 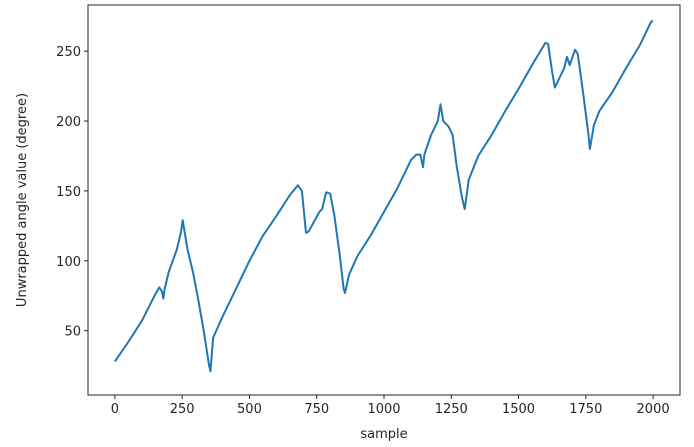 What do you see at coordinates (68, 262) in the screenshot?
I see `y-tick-label: 100` at bounding box center [68, 262].